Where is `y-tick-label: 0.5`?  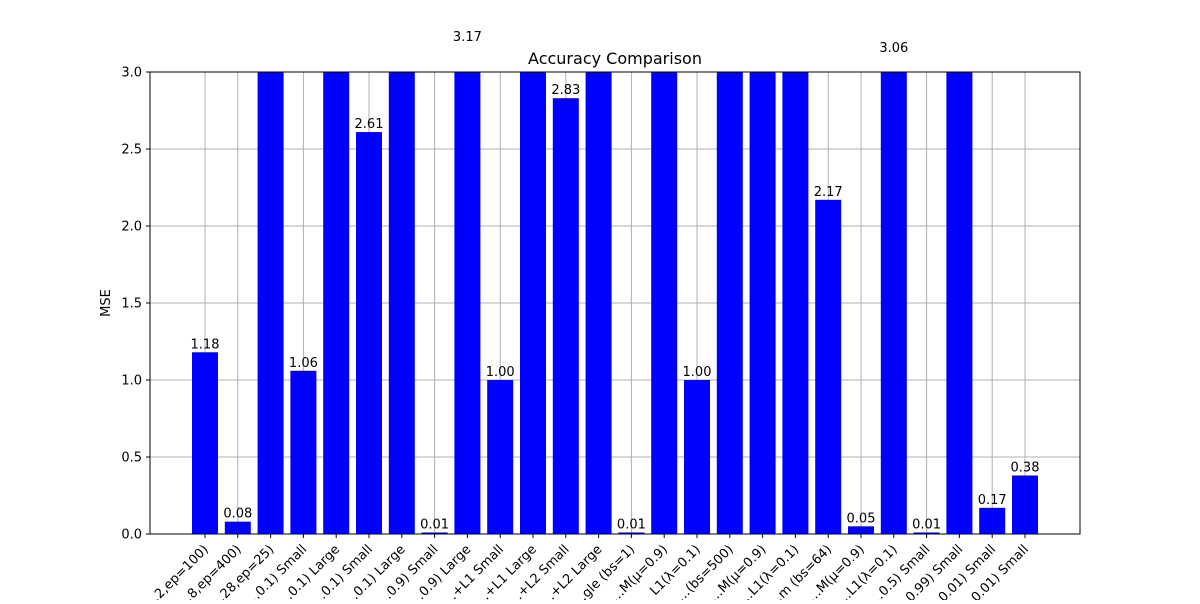
y-tick-label: 0.5 is located at coordinates (131, 458).